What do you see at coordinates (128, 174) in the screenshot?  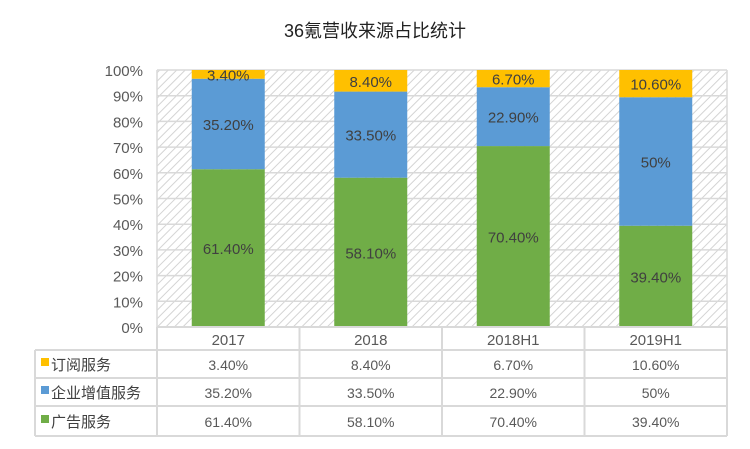 I see `y-tick-label: 60%` at bounding box center [128, 174].